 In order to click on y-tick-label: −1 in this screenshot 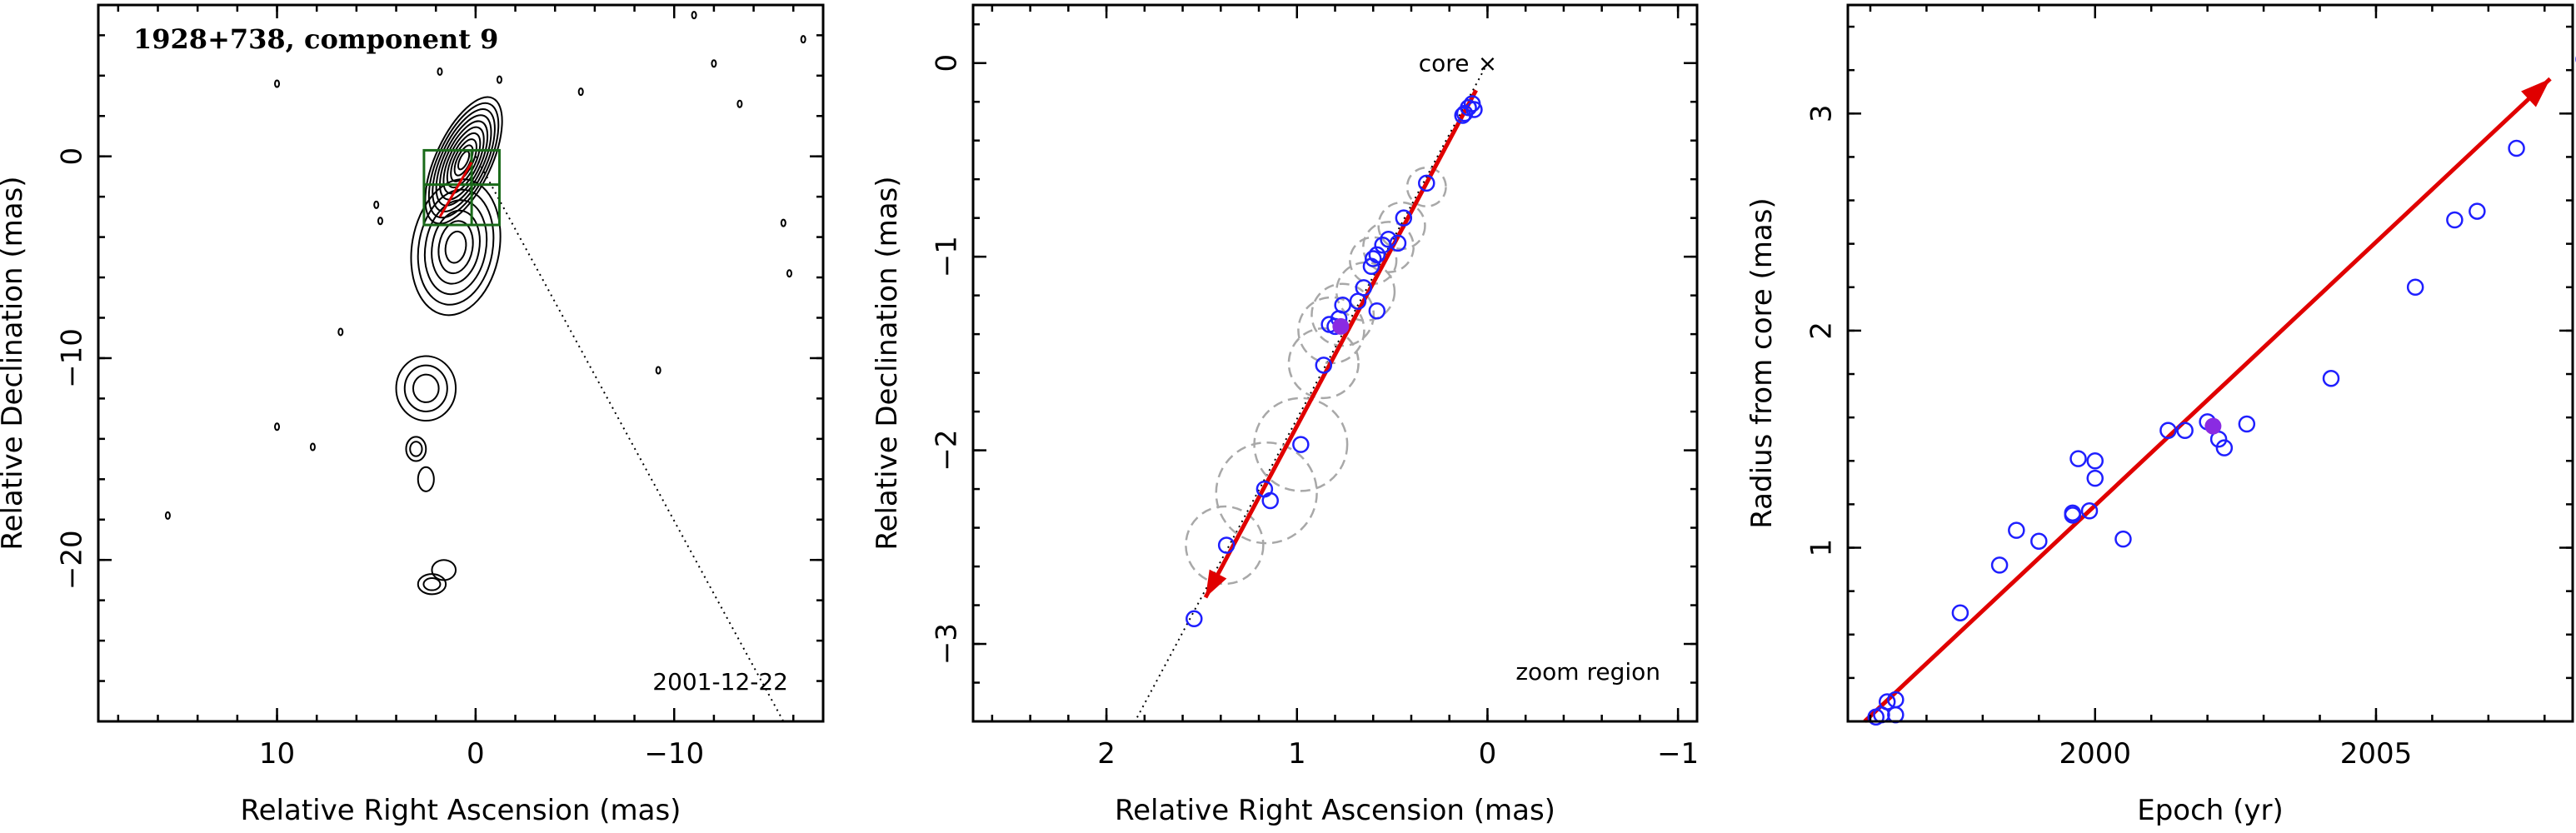, I will do `click(947, 256)`.